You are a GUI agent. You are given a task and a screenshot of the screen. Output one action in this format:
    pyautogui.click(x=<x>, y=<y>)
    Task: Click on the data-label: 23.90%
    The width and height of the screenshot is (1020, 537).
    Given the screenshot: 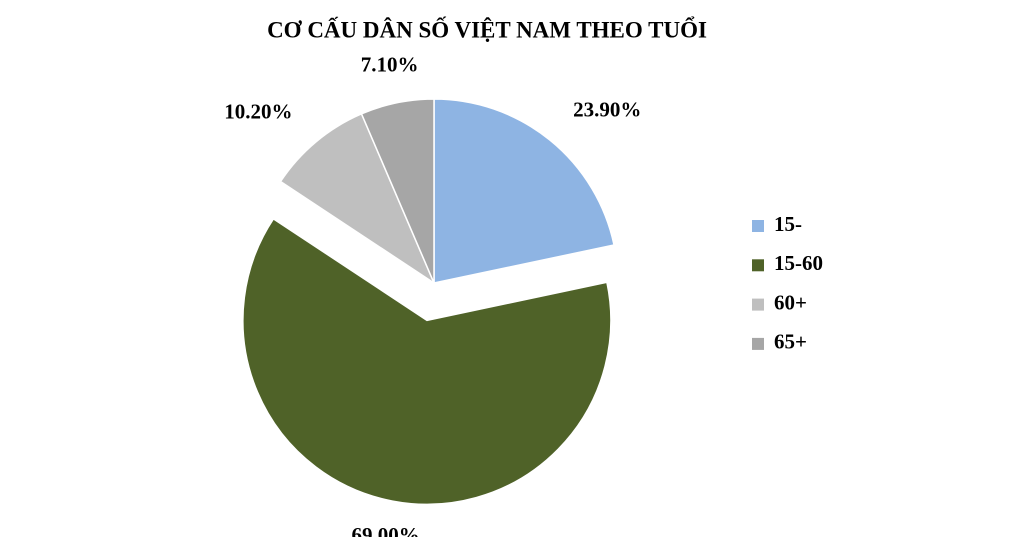 What is the action you would take?
    pyautogui.click(x=607, y=109)
    